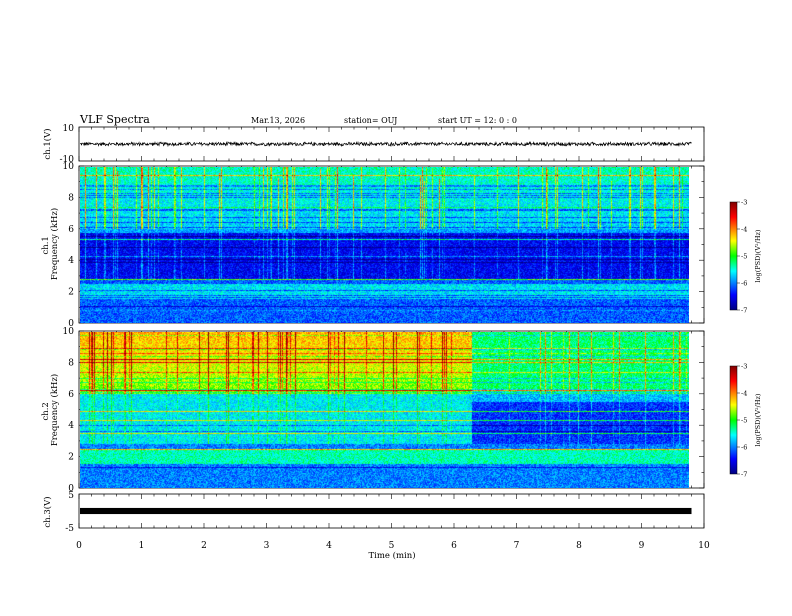  What do you see at coordinates (69, 129) in the screenshot?
I see `ch1-ytick-top: 10` at bounding box center [69, 129].